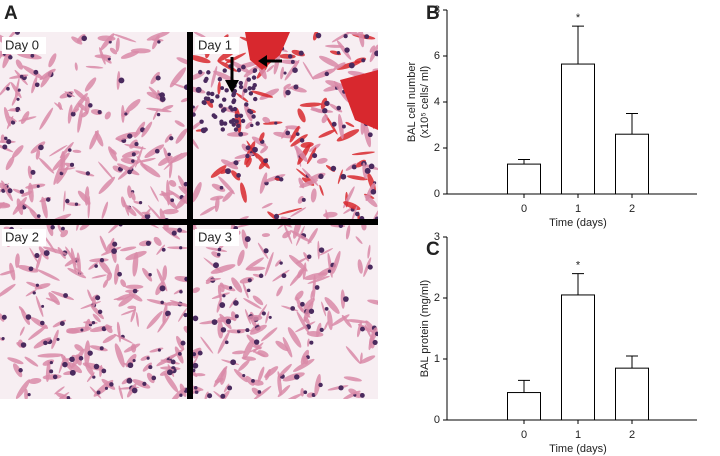 The image size is (720, 456). Describe the element at coordinates (24, 45) in the screenshot. I see `label-bg` at that location.